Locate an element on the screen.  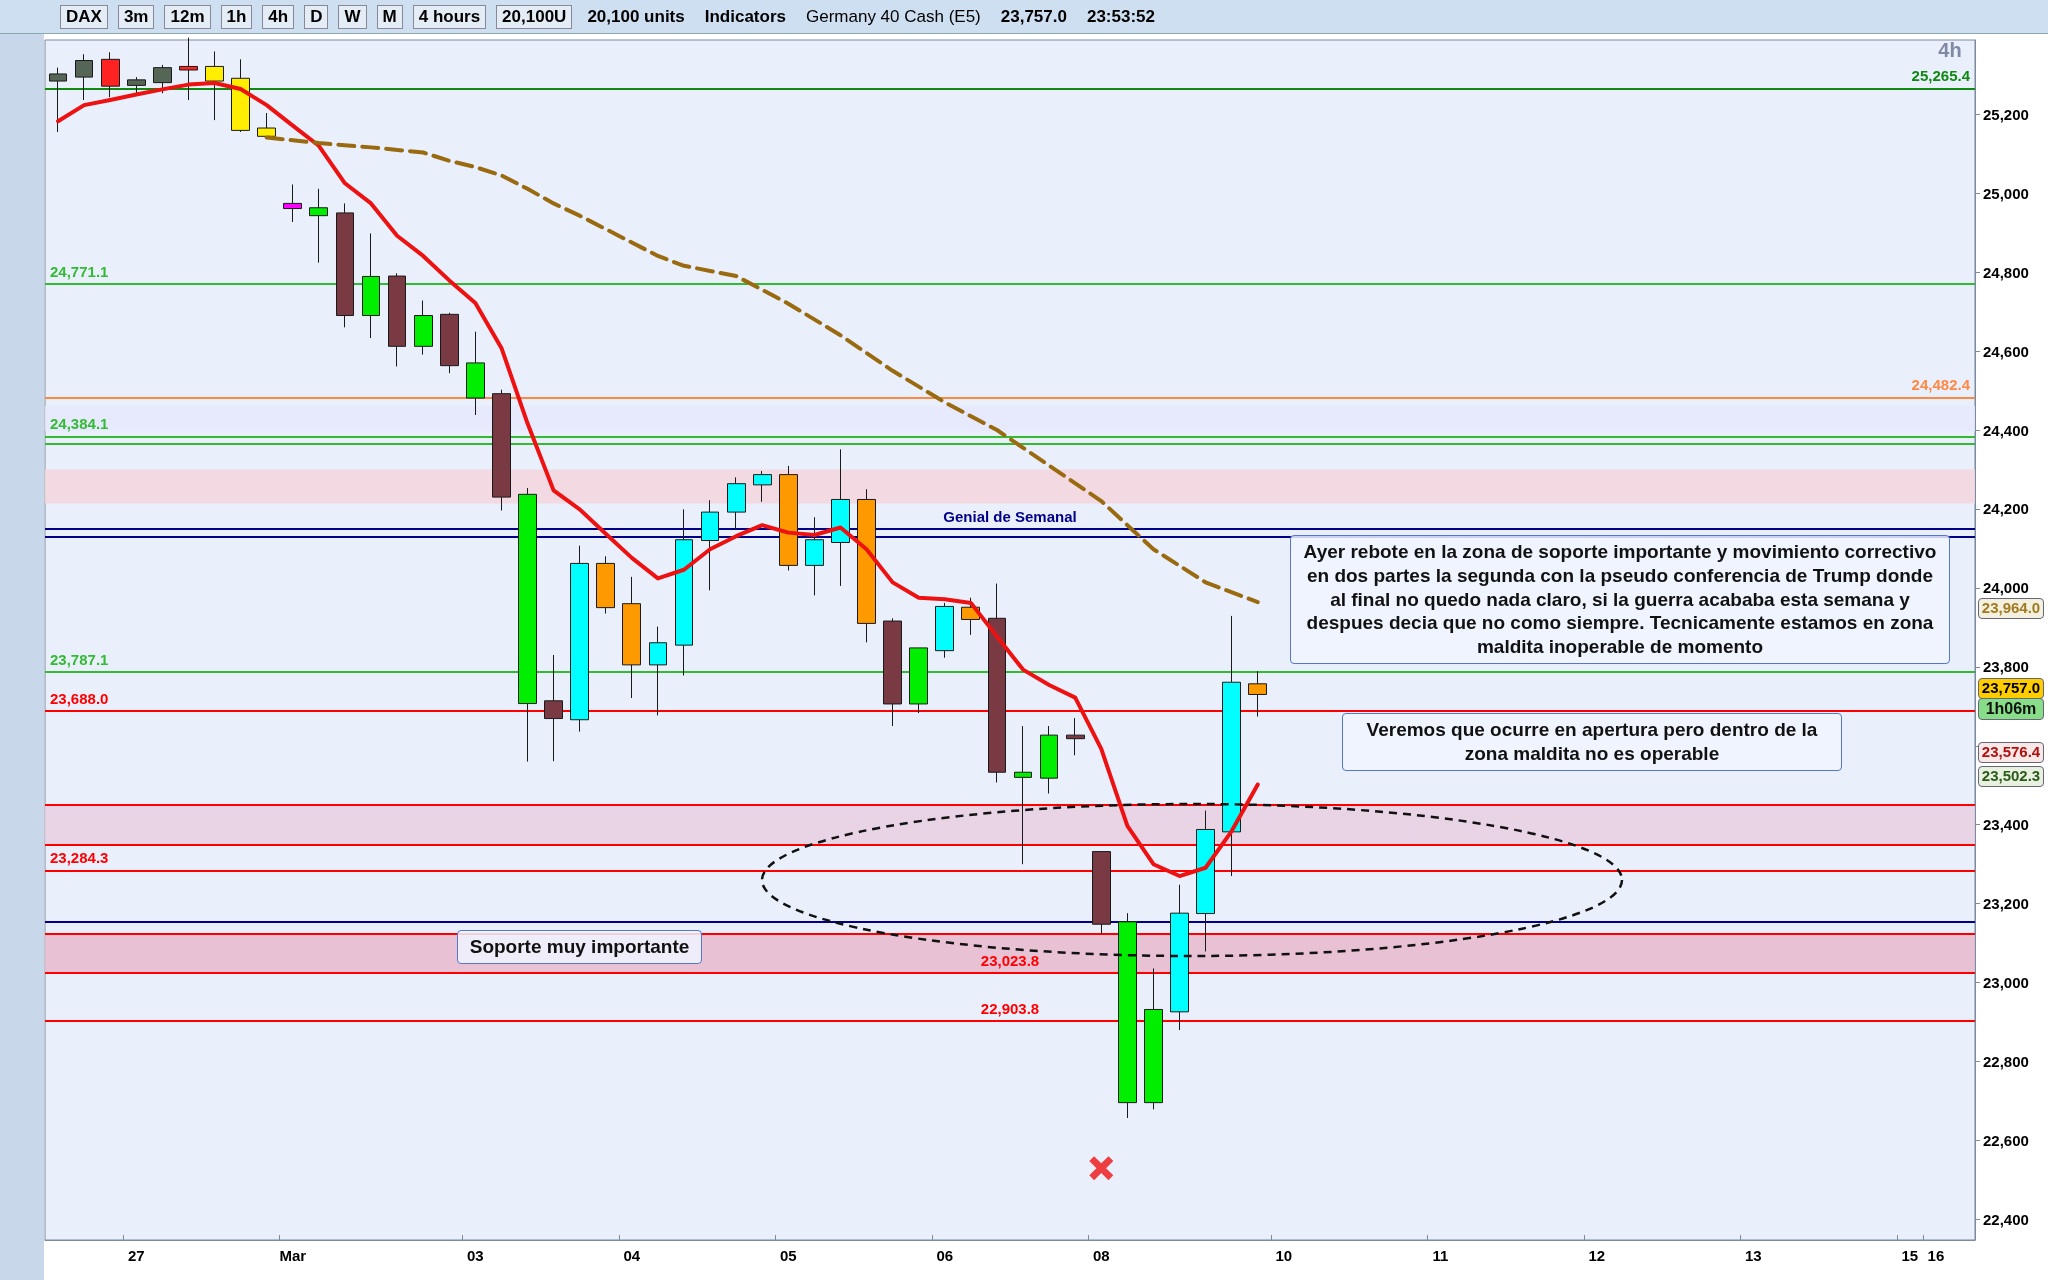
y-tick-label: 25,000 is located at coordinates (2006, 193).